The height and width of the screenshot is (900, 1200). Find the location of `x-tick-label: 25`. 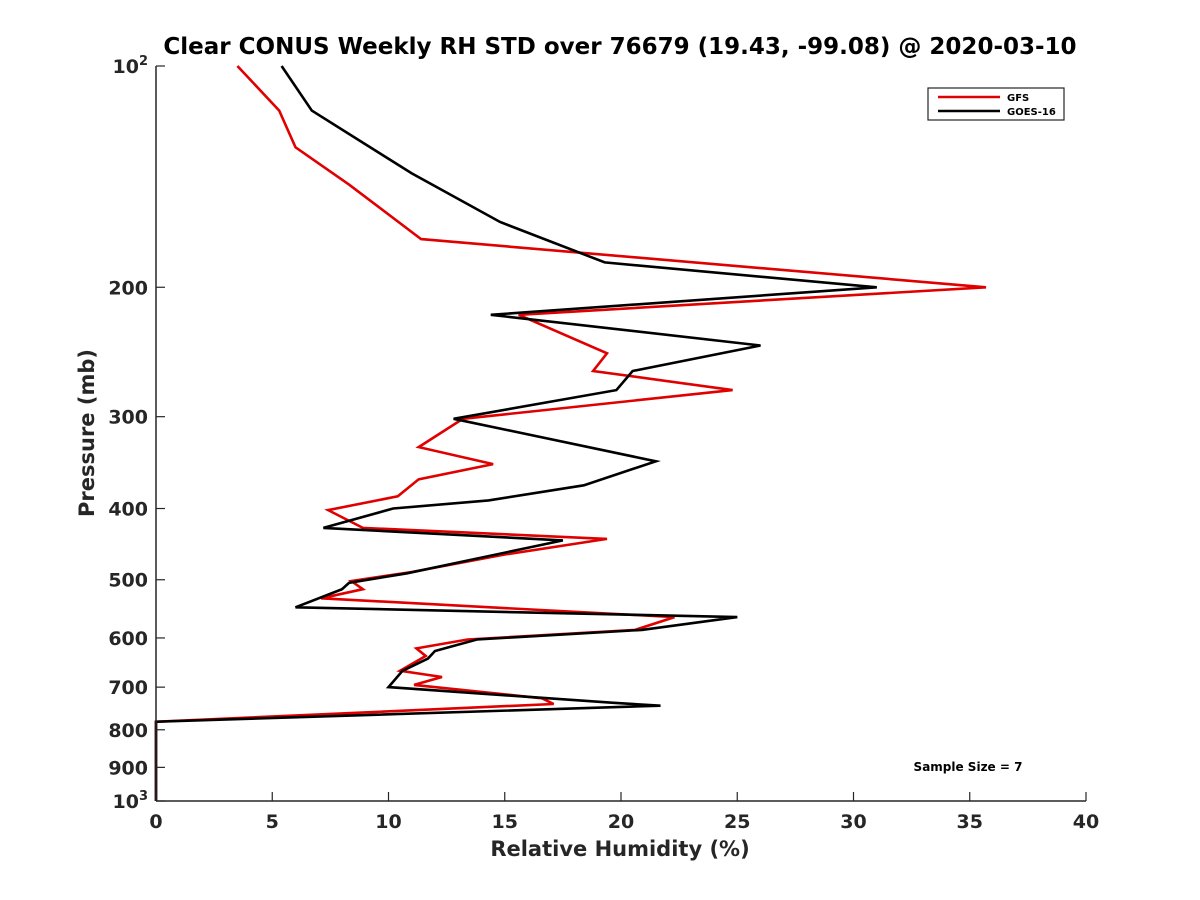

x-tick-label: 25 is located at coordinates (737, 822).